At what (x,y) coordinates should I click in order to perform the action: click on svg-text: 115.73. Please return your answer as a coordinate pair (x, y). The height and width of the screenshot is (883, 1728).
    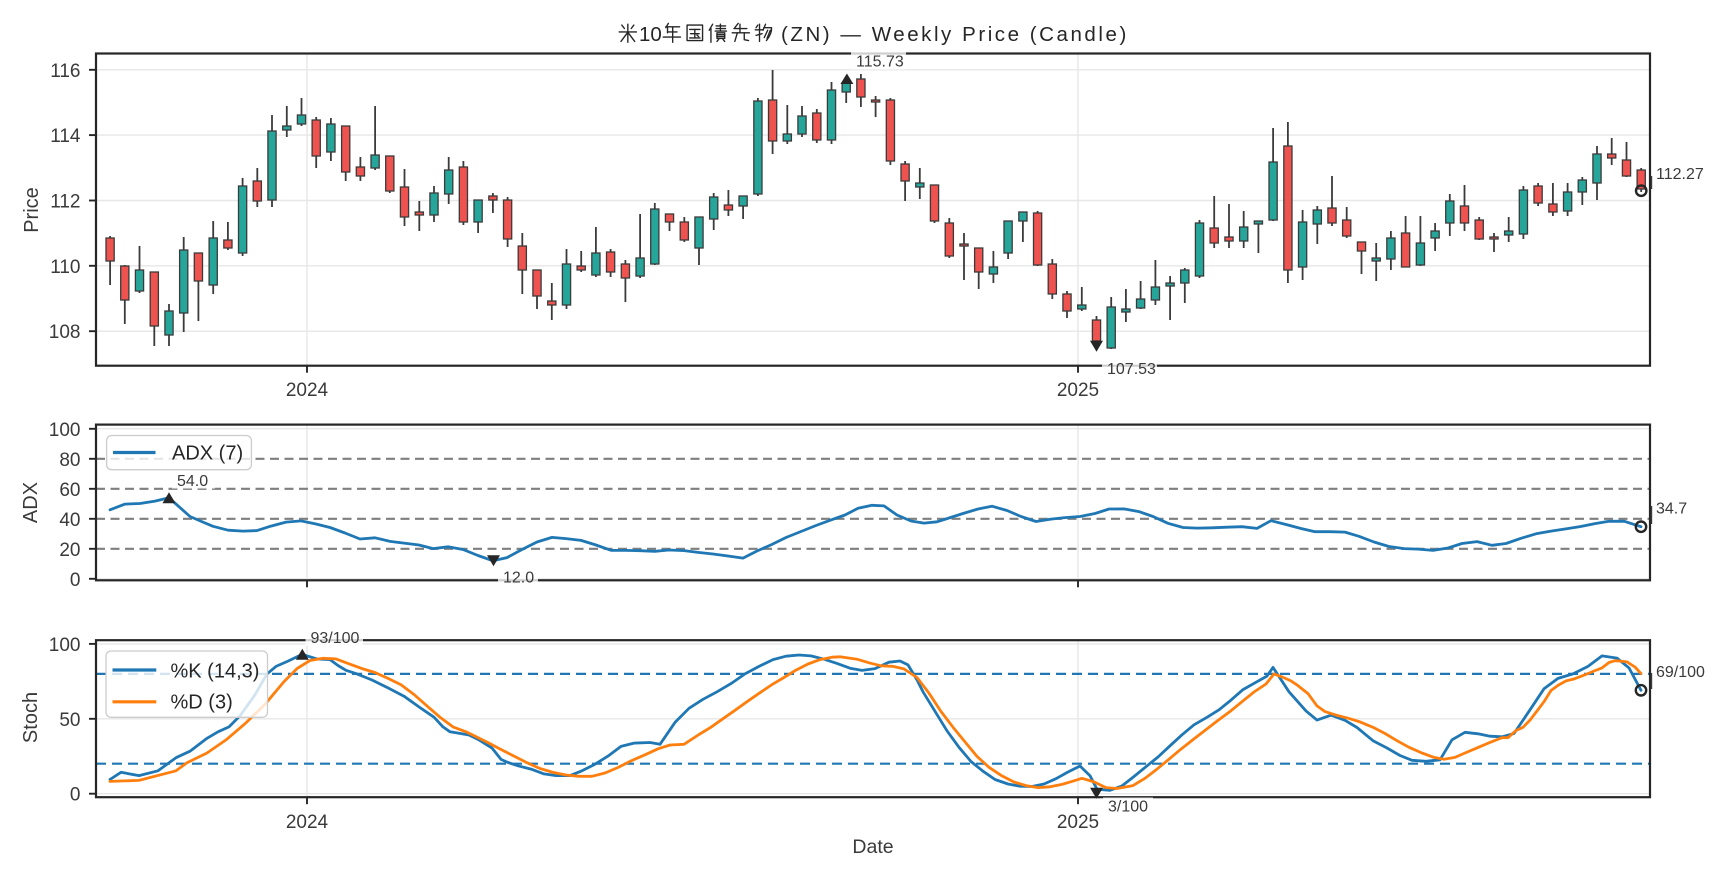
    Looking at the image, I should click on (880, 62).